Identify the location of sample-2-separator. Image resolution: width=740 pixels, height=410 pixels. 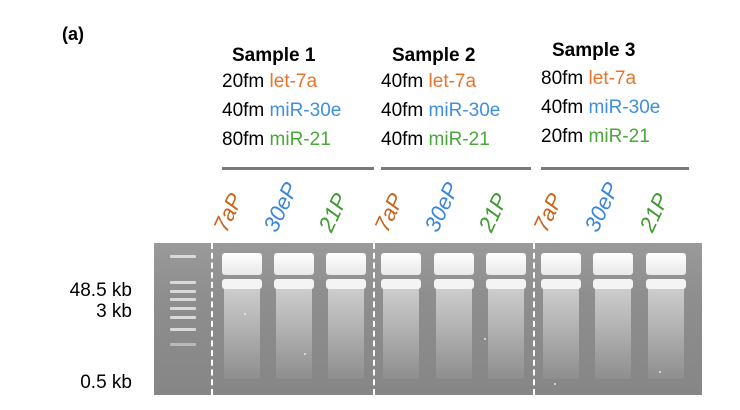
(456, 168).